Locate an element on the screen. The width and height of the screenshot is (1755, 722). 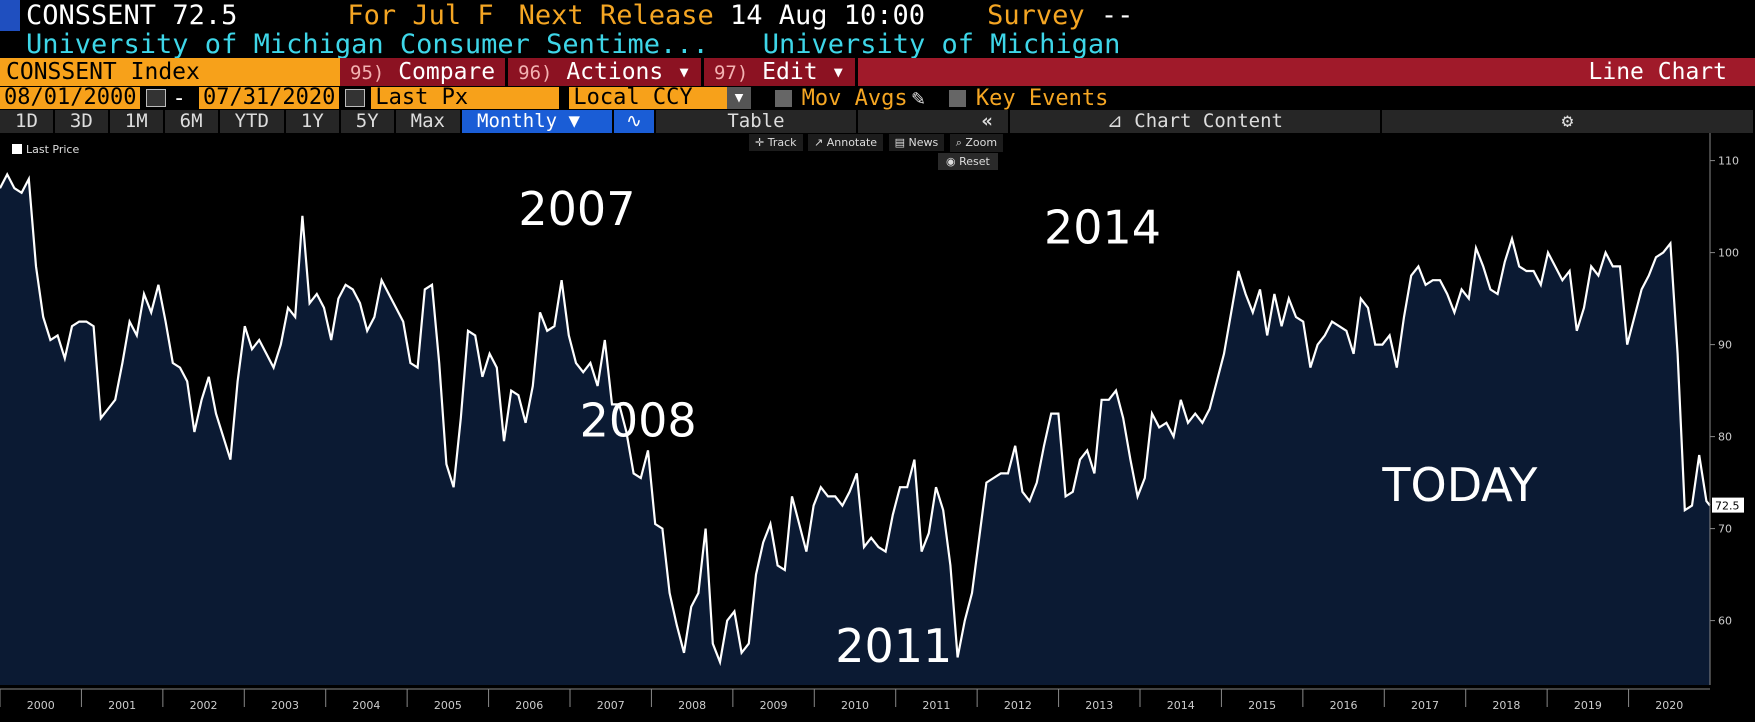
pencil-icon: ✎ is located at coordinates (918, 98).